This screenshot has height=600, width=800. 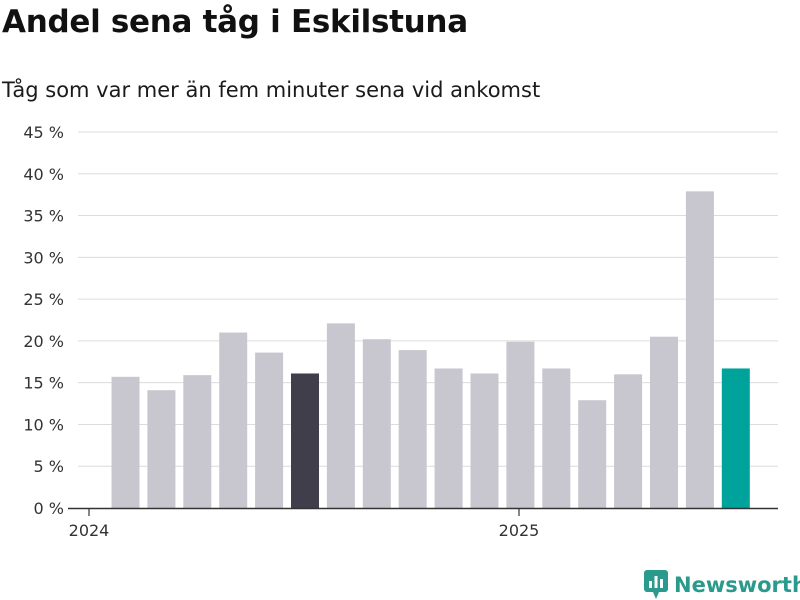 What do you see at coordinates (43, 383) in the screenshot?
I see `y-tick-label: 15 %` at bounding box center [43, 383].